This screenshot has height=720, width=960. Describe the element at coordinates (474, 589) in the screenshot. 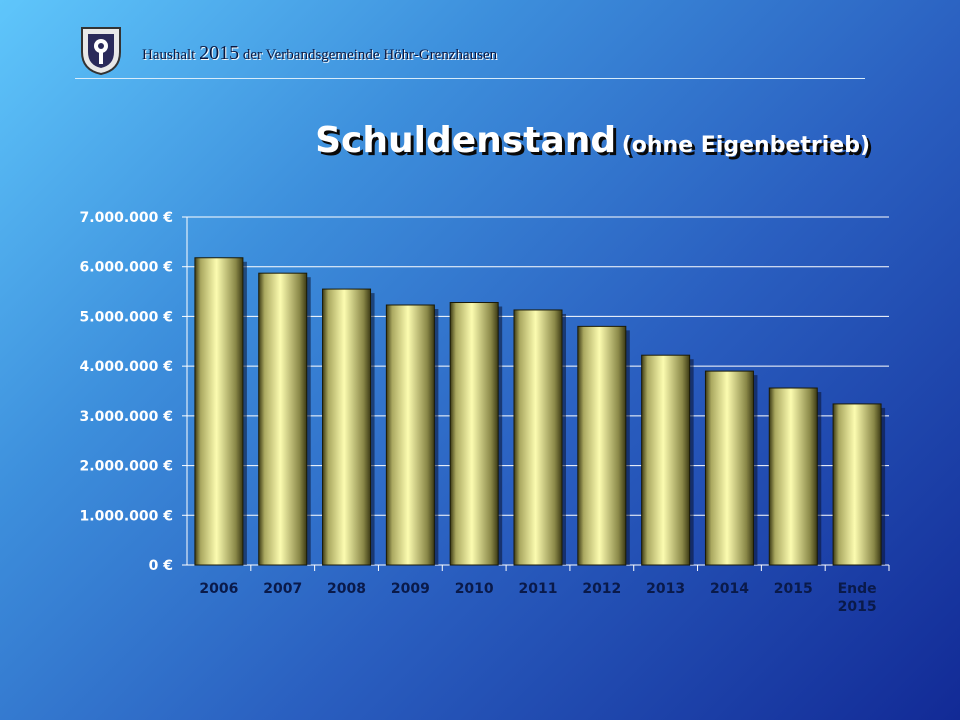

I see `x-tick-label: 2010` at that location.